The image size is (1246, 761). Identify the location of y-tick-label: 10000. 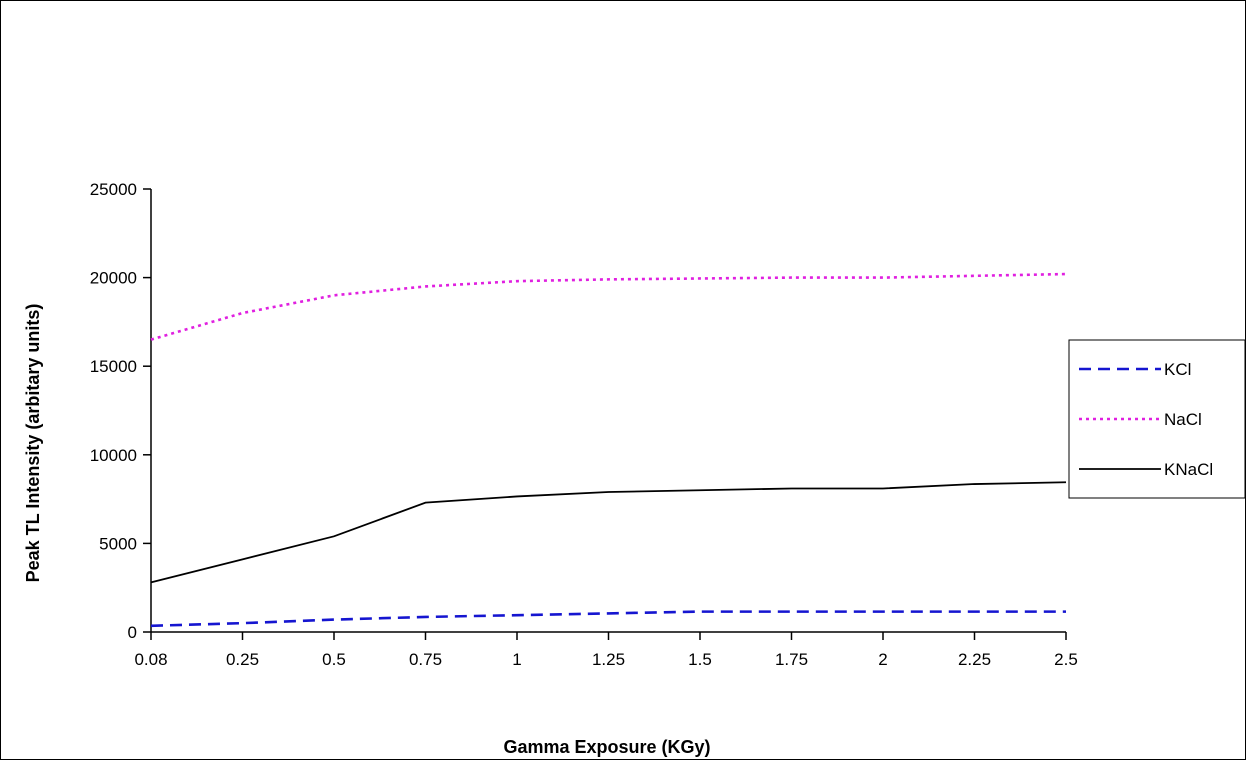
(113, 455).